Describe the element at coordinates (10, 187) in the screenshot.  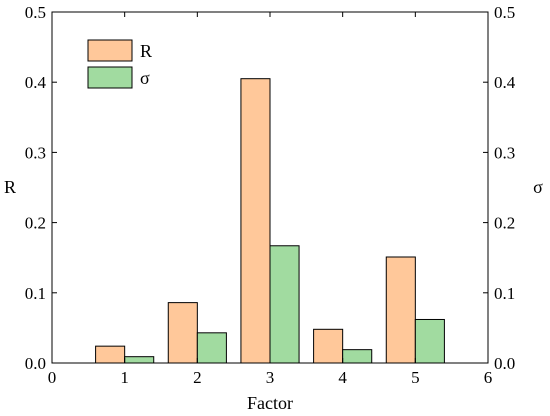
I see `y-axis-label-left: R` at that location.